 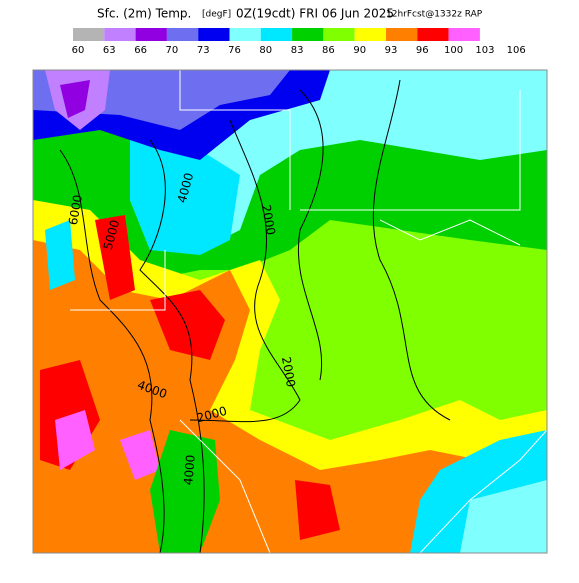 What do you see at coordinates (75, 210) in the screenshot?
I see `contour-label: 6000` at bounding box center [75, 210].